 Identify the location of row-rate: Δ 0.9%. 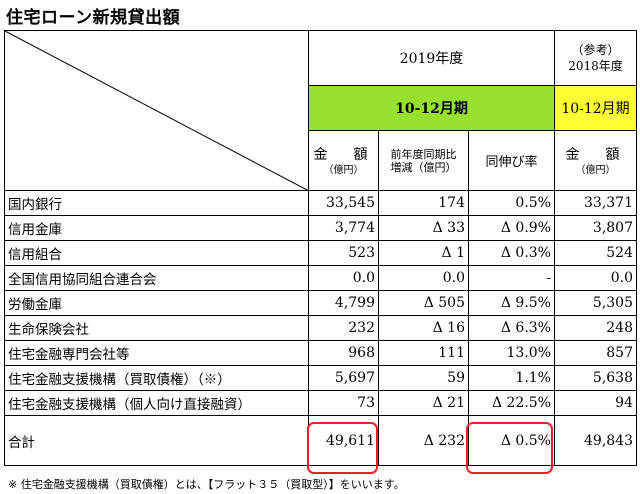
(511, 228).